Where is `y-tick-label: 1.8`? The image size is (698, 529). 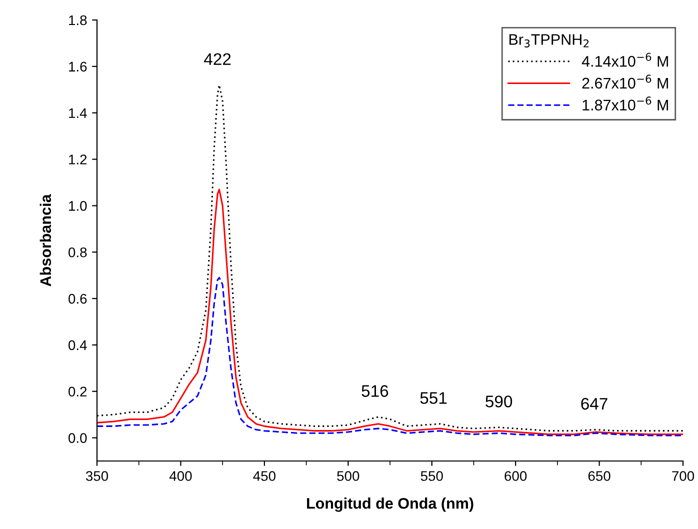
y-tick-label: 1.8 is located at coordinates (78, 20).